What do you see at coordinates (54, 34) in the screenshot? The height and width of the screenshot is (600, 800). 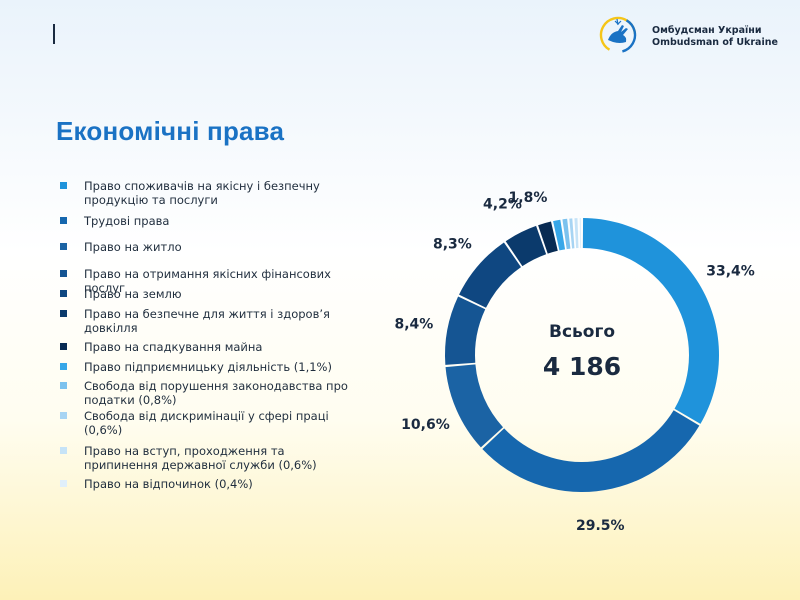 I see `header-divider` at bounding box center [54, 34].